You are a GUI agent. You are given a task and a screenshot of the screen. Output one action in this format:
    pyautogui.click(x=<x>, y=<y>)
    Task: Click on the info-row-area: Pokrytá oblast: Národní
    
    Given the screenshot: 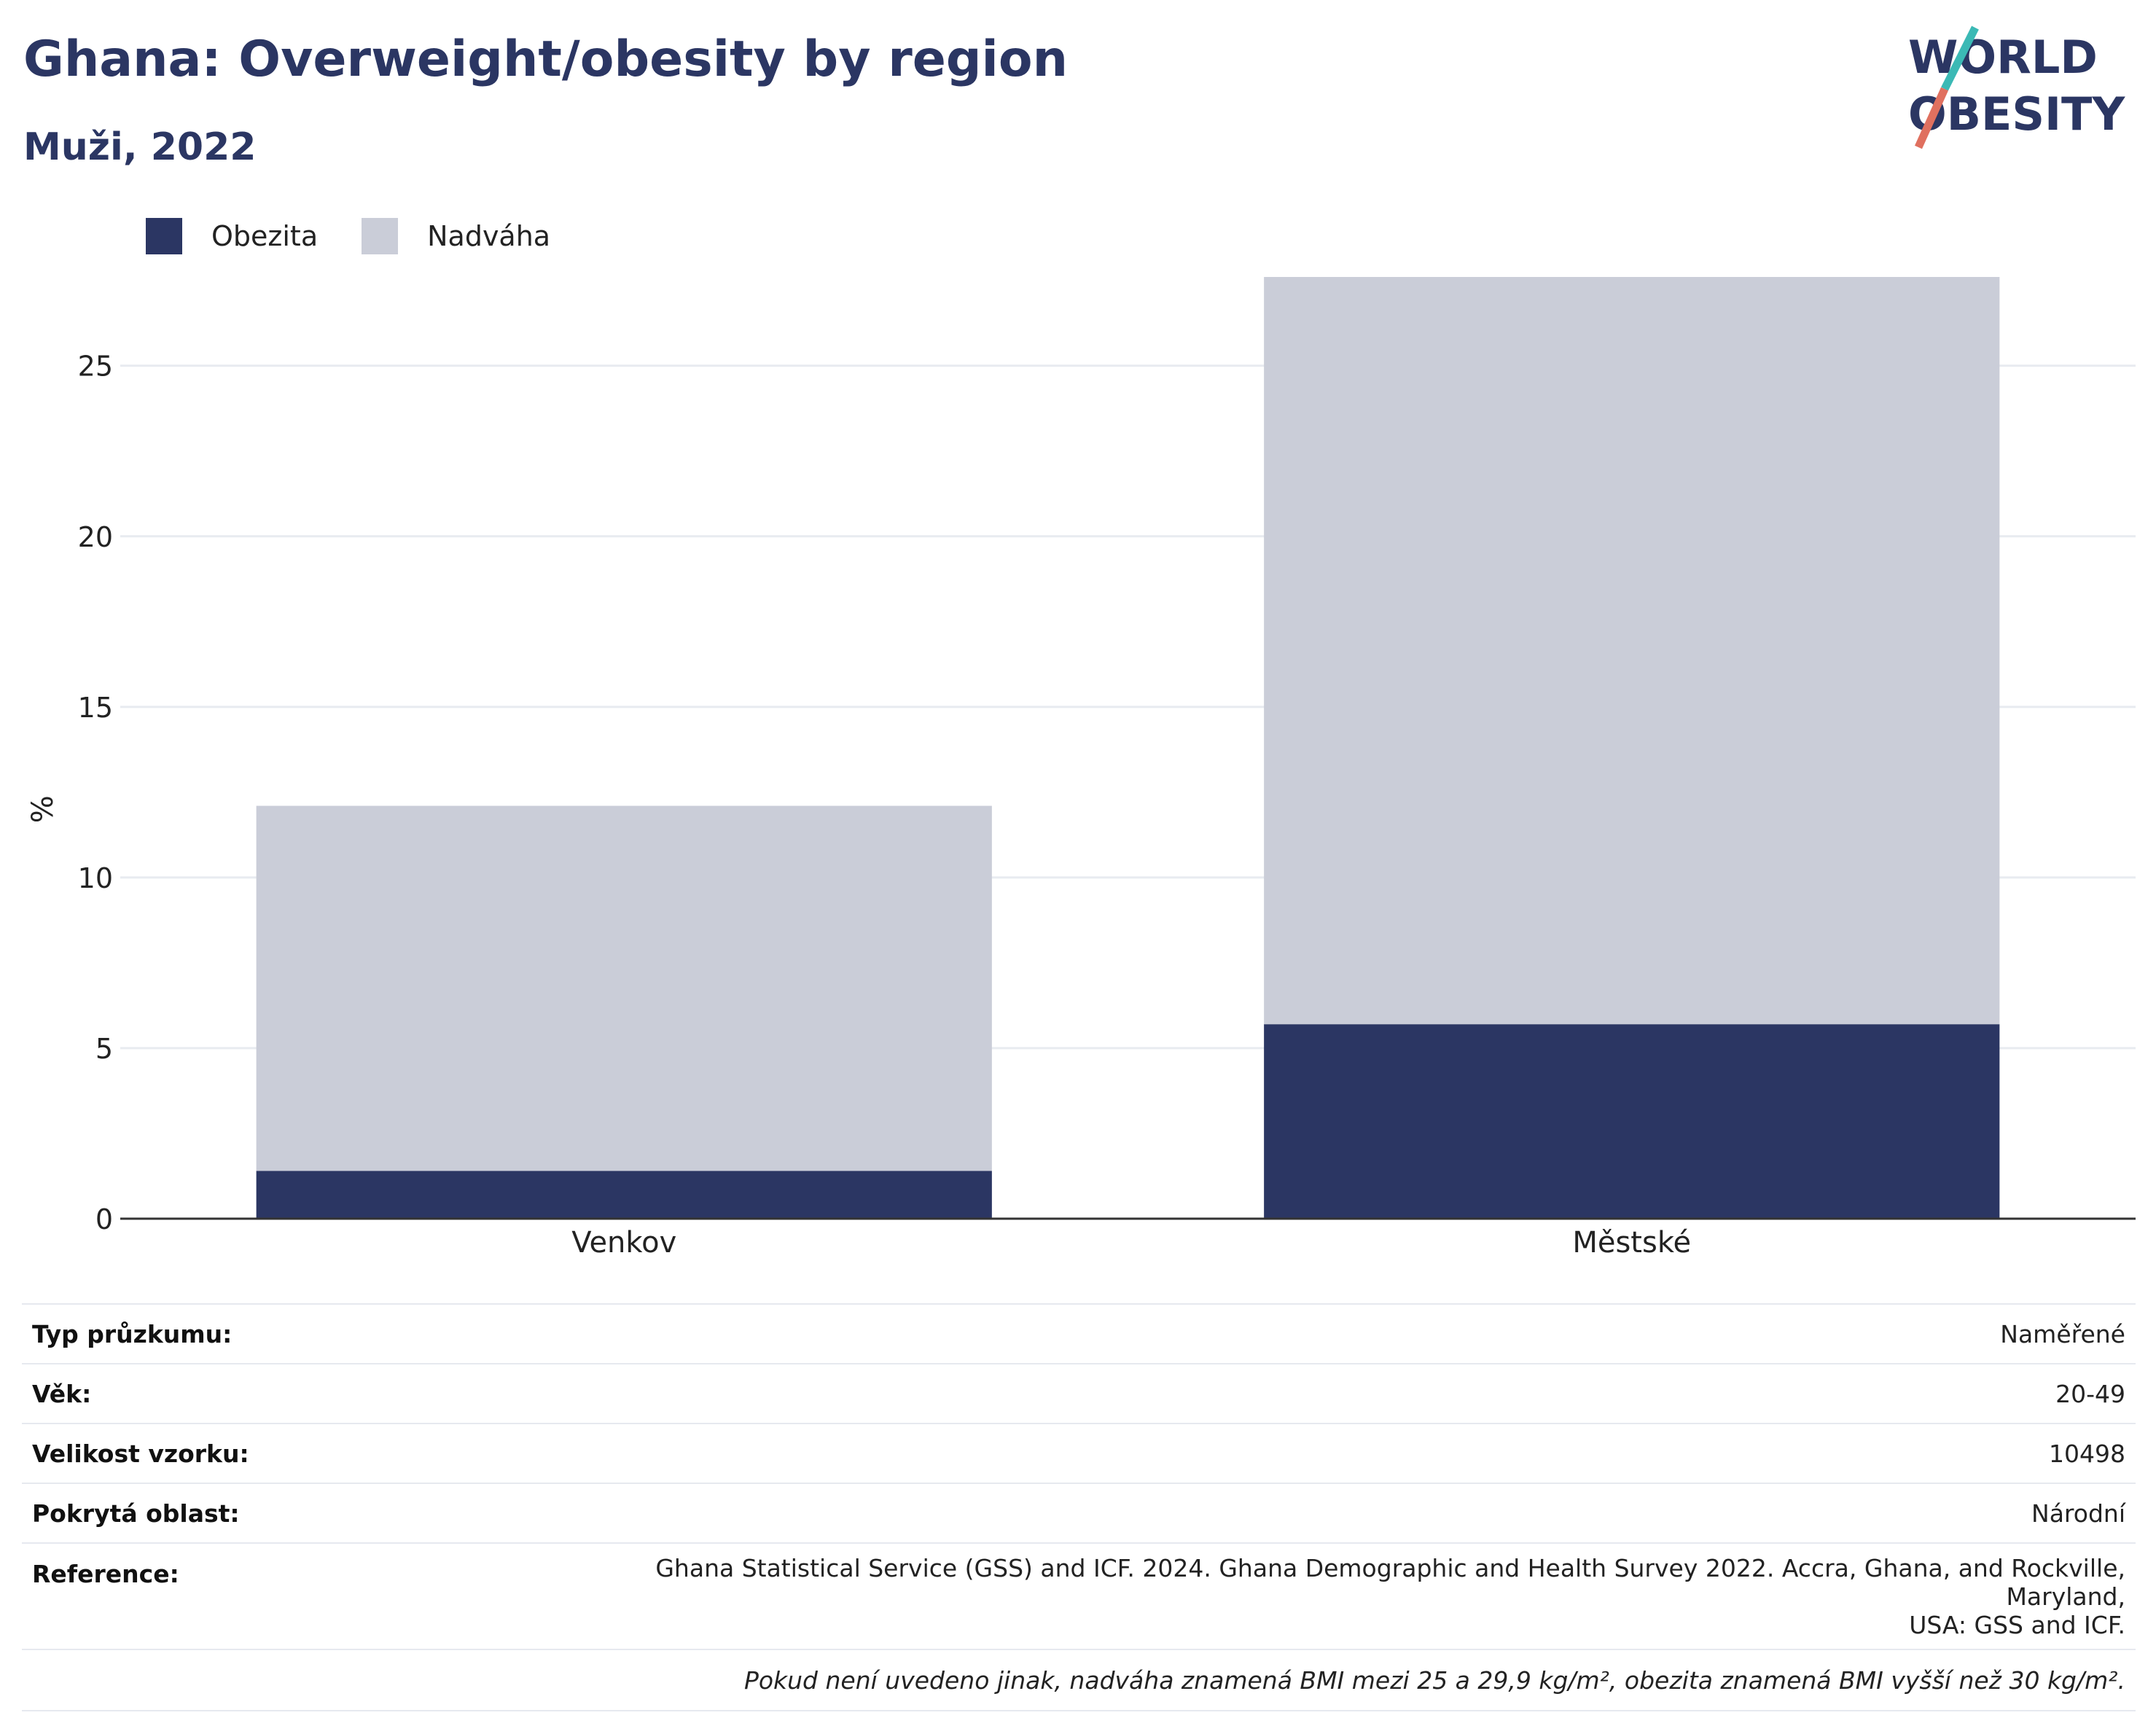 What is the action you would take?
    pyautogui.click(x=1079, y=1513)
    